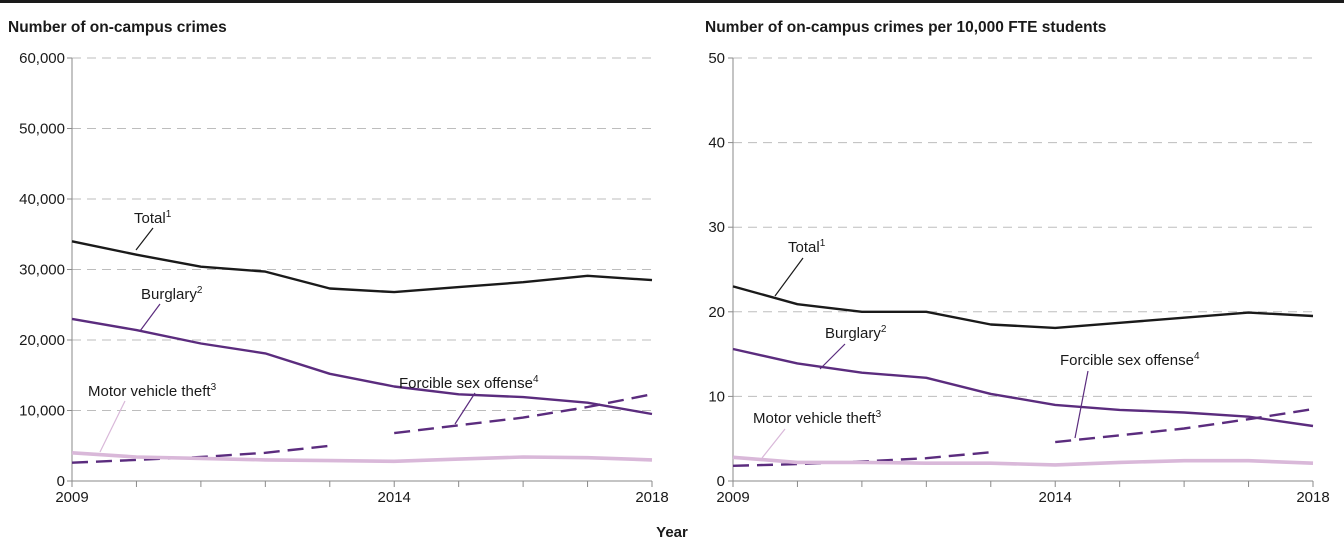 The height and width of the screenshot is (548, 1344). Describe the element at coordinates (856, 333) in the screenshot. I see `right-label-burglary: Burglary2` at that location.